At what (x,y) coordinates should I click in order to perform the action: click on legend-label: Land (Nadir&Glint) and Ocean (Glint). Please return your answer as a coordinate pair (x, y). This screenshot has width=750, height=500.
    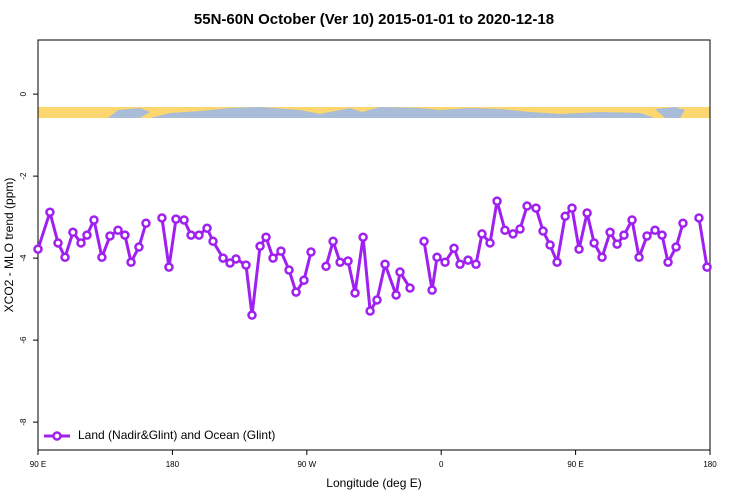
    Looking at the image, I should click on (176, 435).